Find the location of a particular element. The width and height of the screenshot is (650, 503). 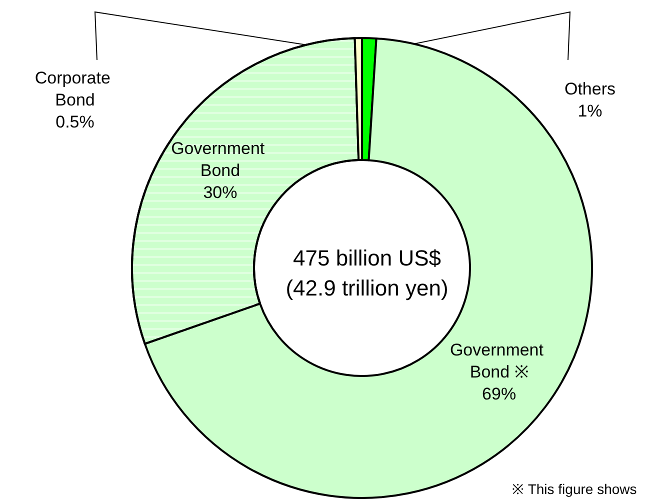

data-label: 30% is located at coordinates (220, 192).